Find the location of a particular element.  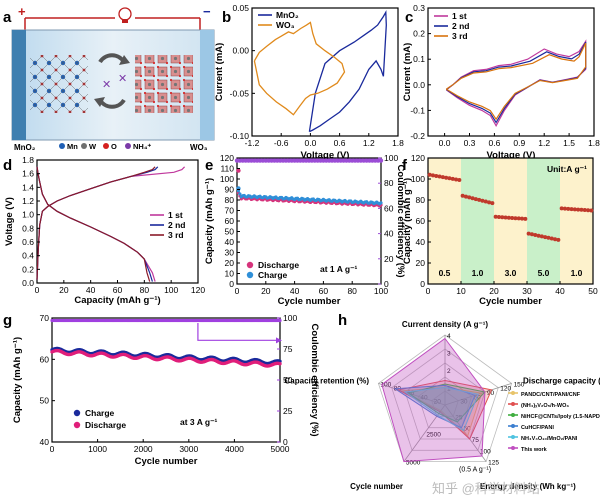

panel-letter-b: b is located at coordinates (226, 17).